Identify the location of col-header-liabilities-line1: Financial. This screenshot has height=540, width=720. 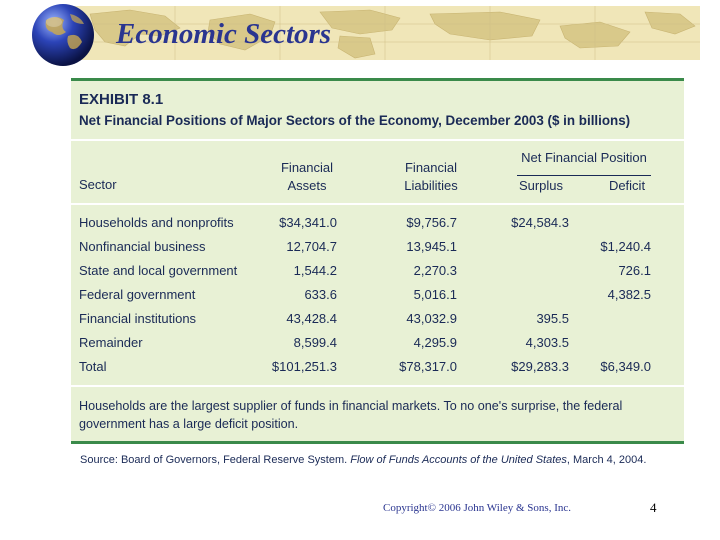
(431, 167).